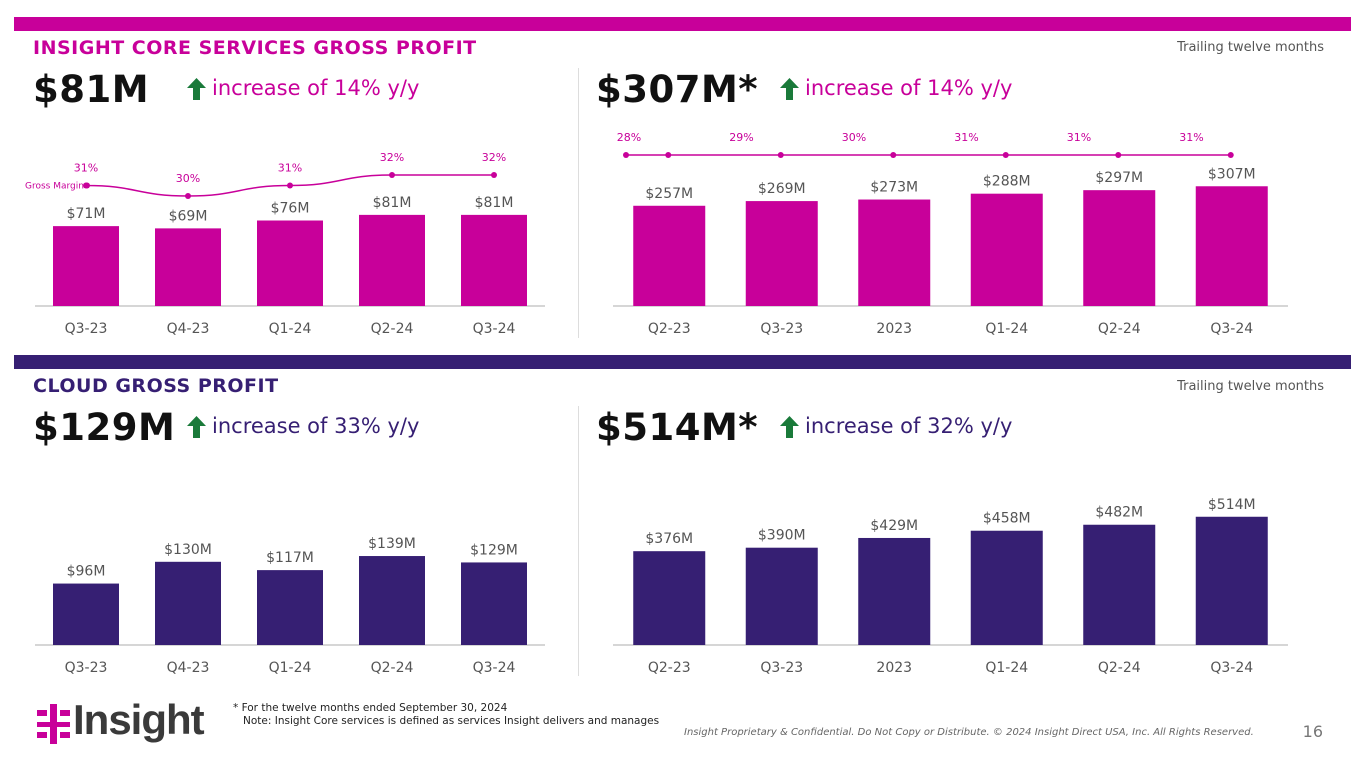 The image size is (1365, 768). I want to click on core-quarter-increase: increase of 14% y/y, so click(316, 88).